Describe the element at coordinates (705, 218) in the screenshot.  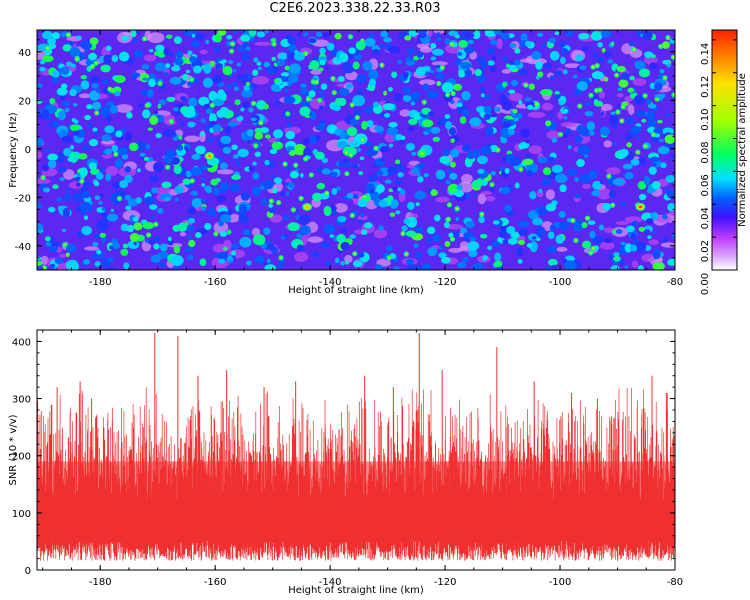
I see `colorbar-tick-label: 0.04` at that location.